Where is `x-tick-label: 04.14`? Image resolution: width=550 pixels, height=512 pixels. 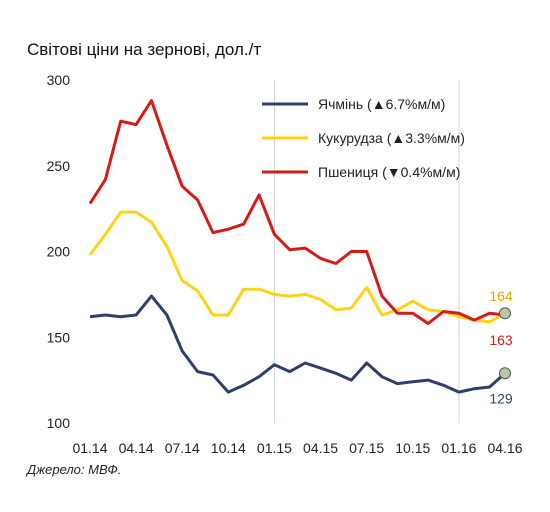 x-tick-label: 04.14 is located at coordinates (136, 448).